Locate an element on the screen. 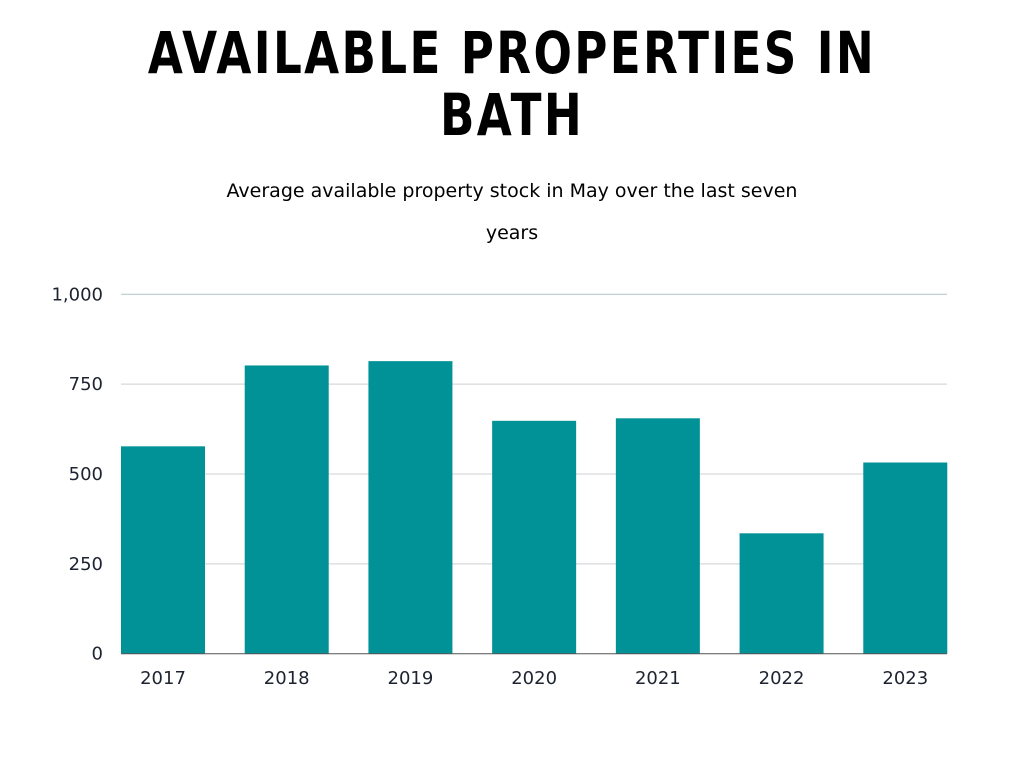 The image size is (1024, 768). x-tick-label: 2017 is located at coordinates (163, 678).